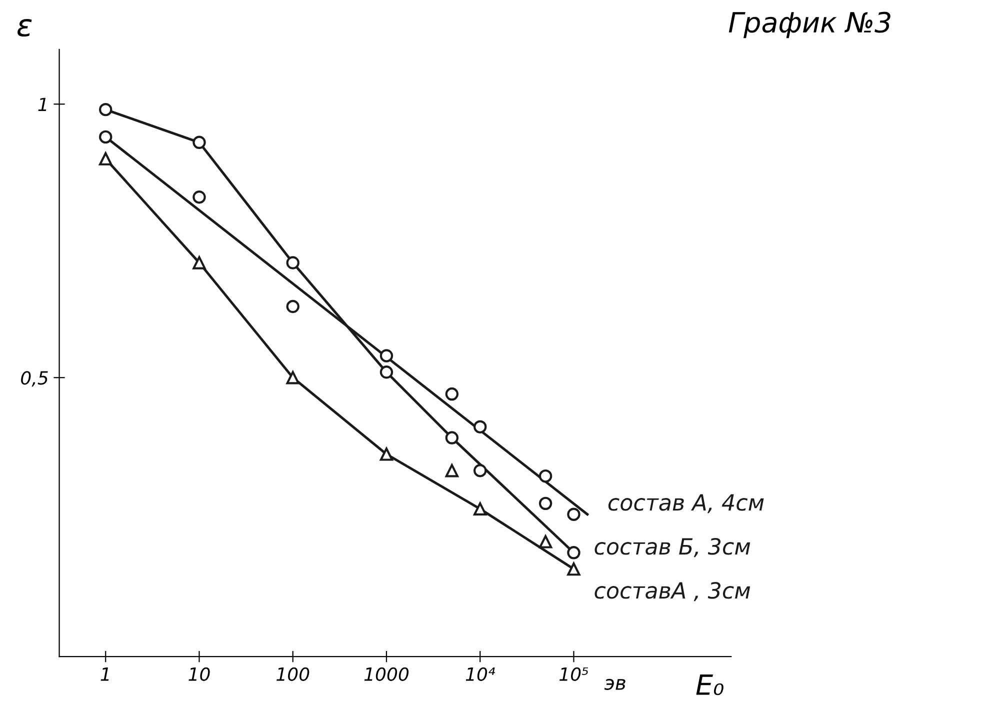 The width and height of the screenshot is (988, 706). What do you see at coordinates (293, 674) in the screenshot?
I see `x-tick-label: 100` at bounding box center [293, 674].